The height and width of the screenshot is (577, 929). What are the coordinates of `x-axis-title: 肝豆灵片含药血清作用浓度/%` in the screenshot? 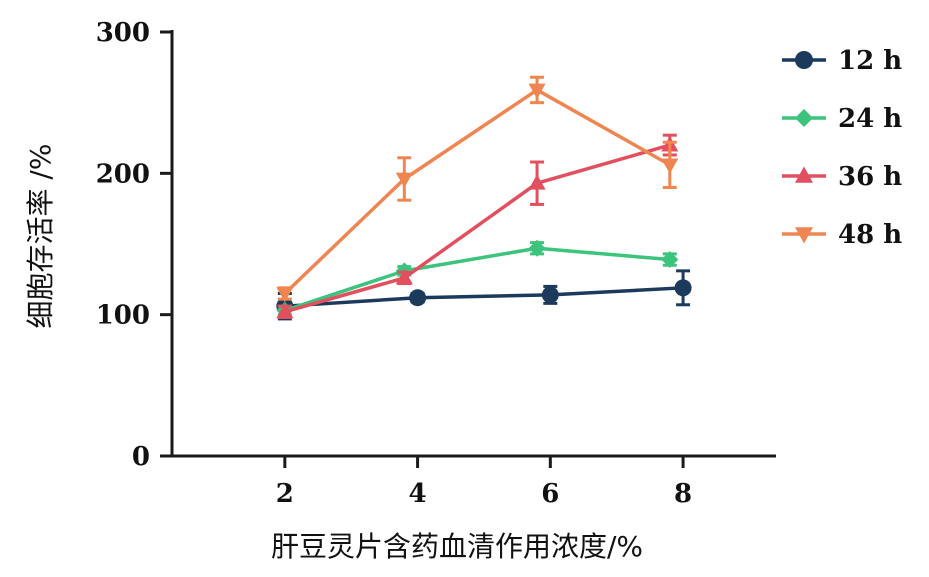 It's located at (457, 546).